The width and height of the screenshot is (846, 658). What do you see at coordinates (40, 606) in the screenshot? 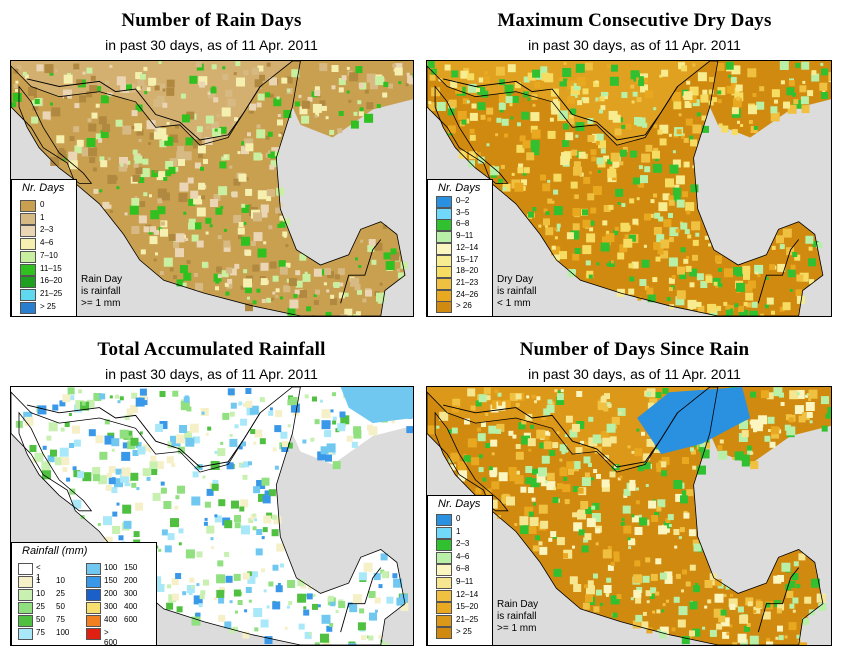
I see `legend-label-low: 25` at bounding box center [40, 606].